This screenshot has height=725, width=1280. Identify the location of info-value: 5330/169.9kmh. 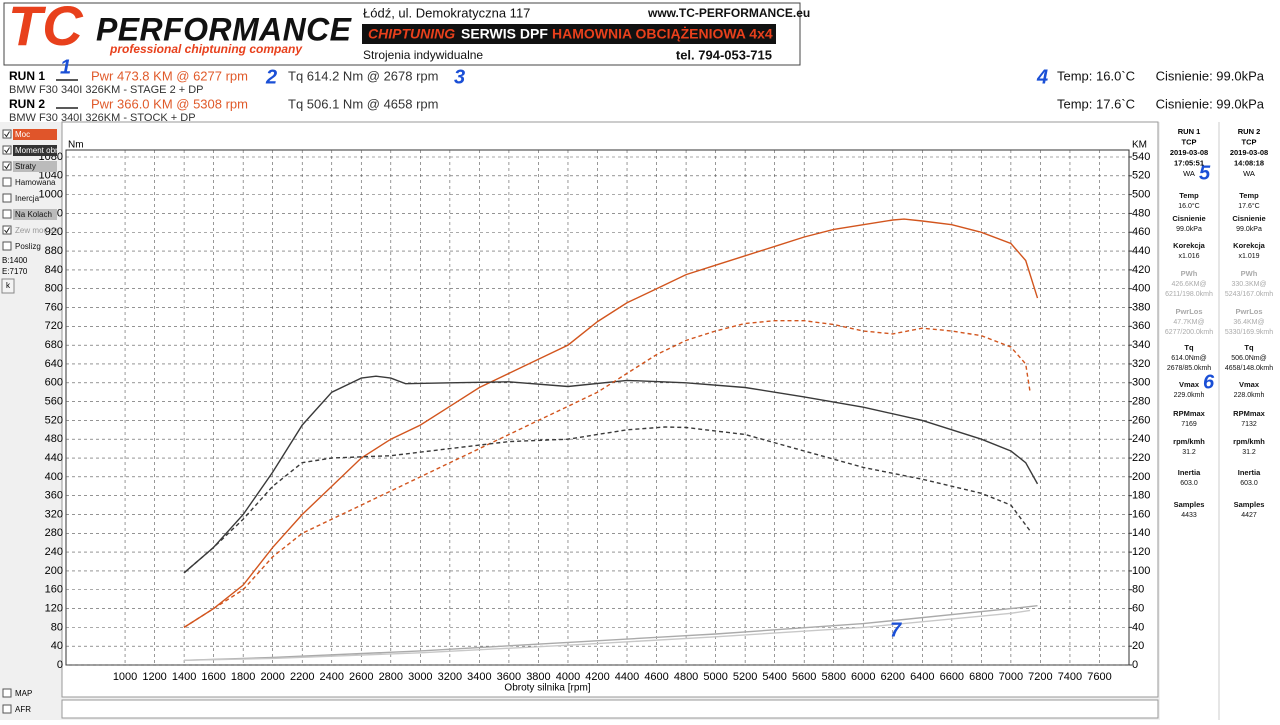
(1249, 332).